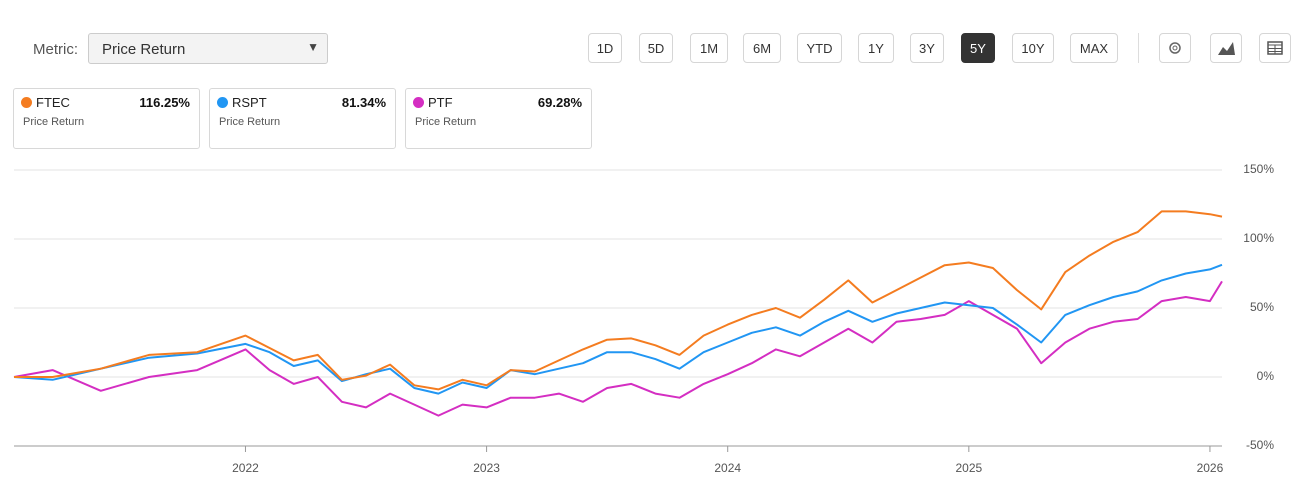 The height and width of the screenshot is (498, 1304). Describe the element at coordinates (208, 48) in the screenshot. I see `metric-select: Price Return ▼` at that location.